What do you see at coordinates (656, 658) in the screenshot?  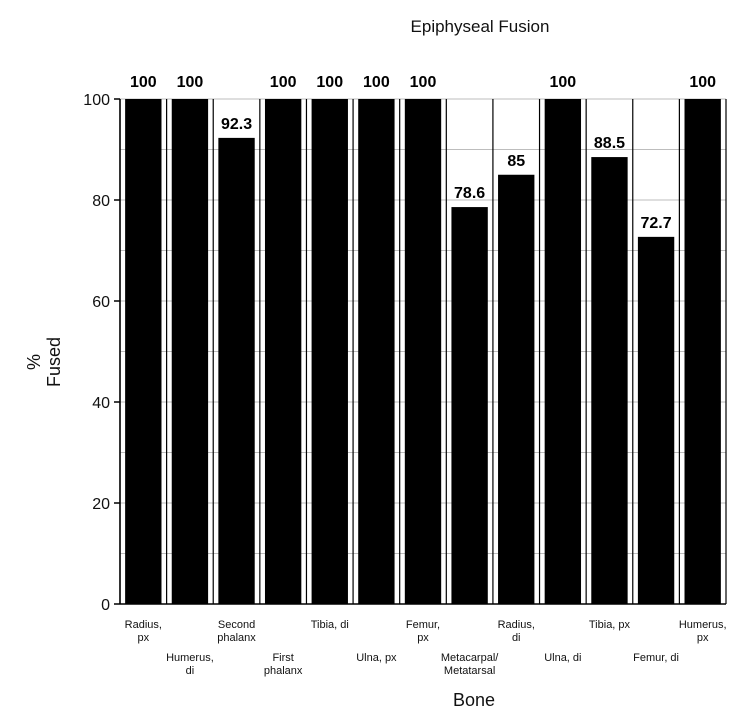 I see `category-label: Femur, di` at bounding box center [656, 658].